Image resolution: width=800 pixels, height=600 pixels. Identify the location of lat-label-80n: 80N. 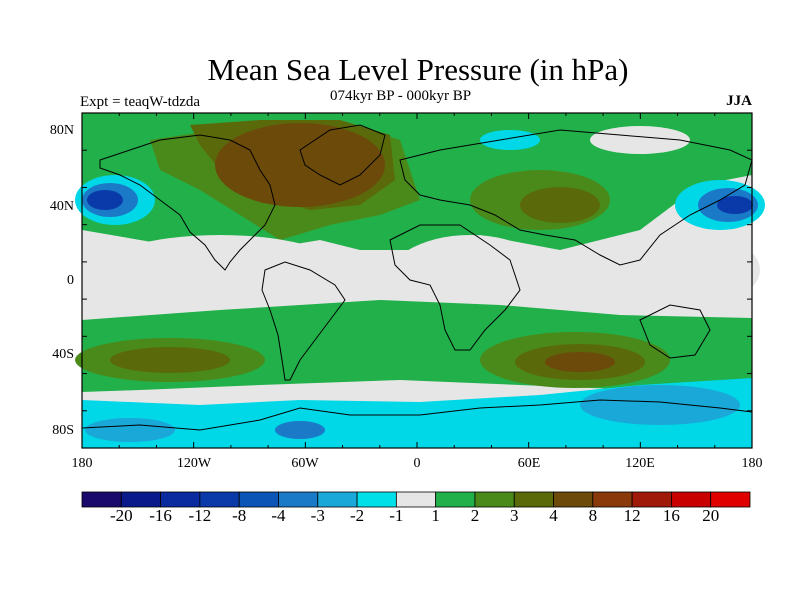
(61, 130).